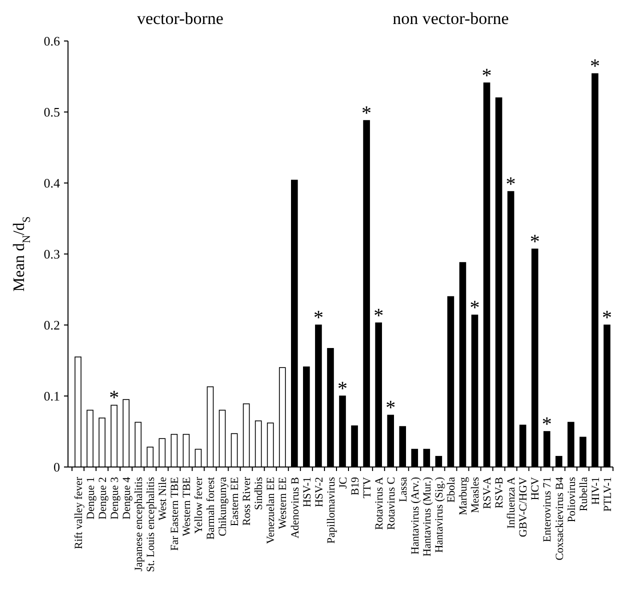  What do you see at coordinates (52, 183) in the screenshot?
I see `y-tick-label: 0.4` at bounding box center [52, 183].